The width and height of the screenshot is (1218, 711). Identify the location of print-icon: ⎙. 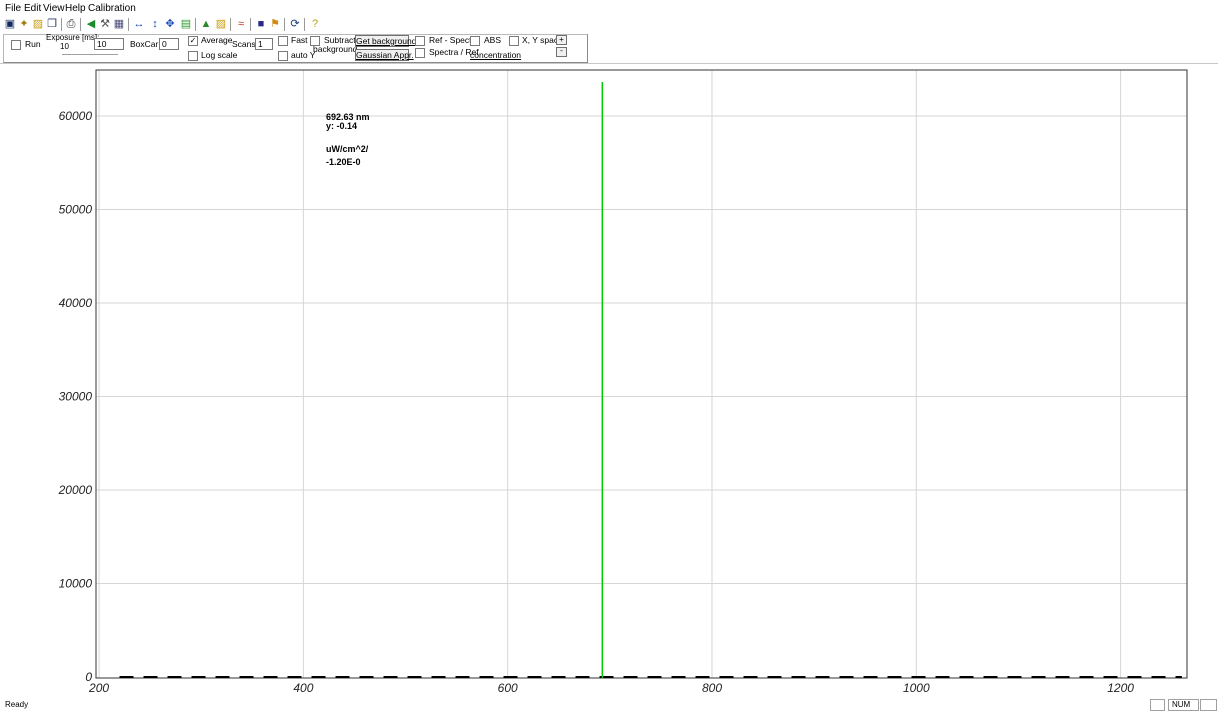
(71, 24).